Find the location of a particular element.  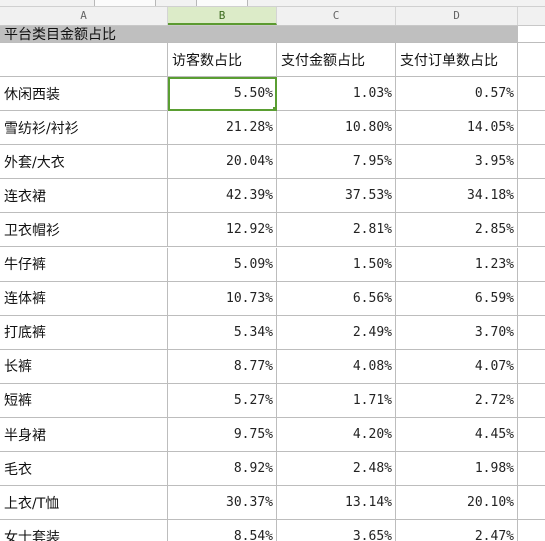

table-row: 打底裤 5.34% 2.49% 3.70% is located at coordinates (272, 332).